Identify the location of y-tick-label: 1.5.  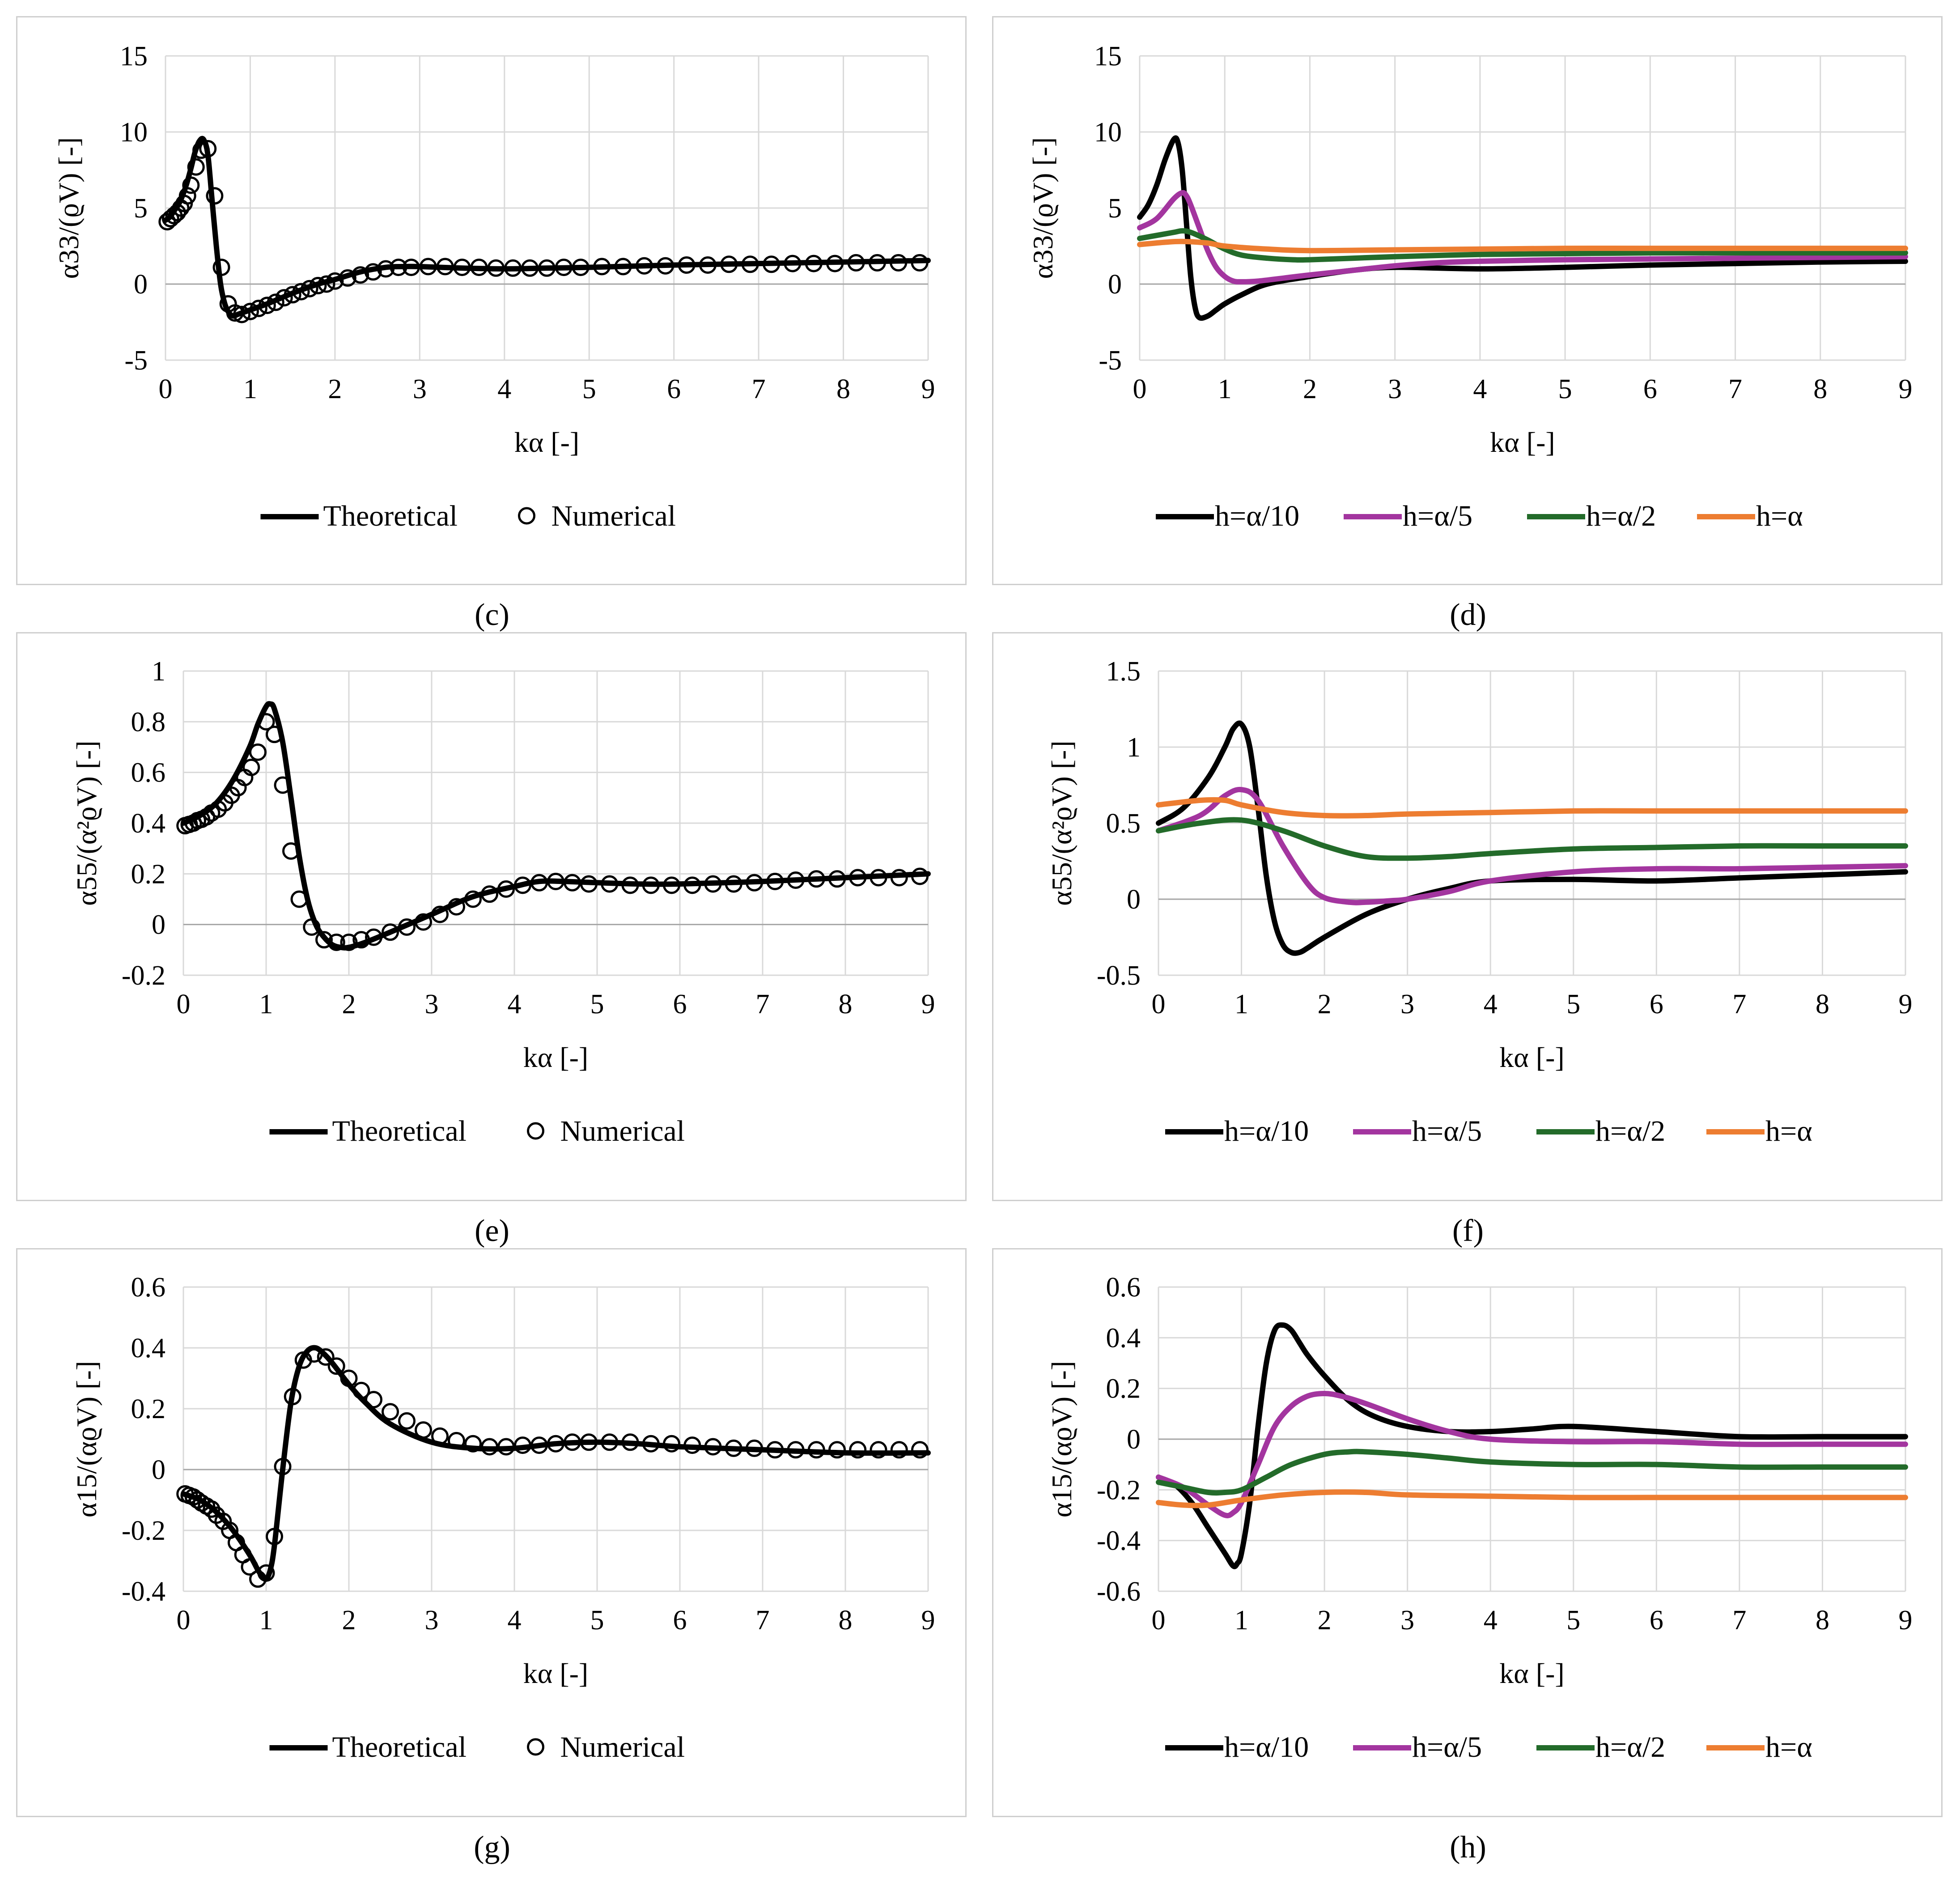
(1123, 671).